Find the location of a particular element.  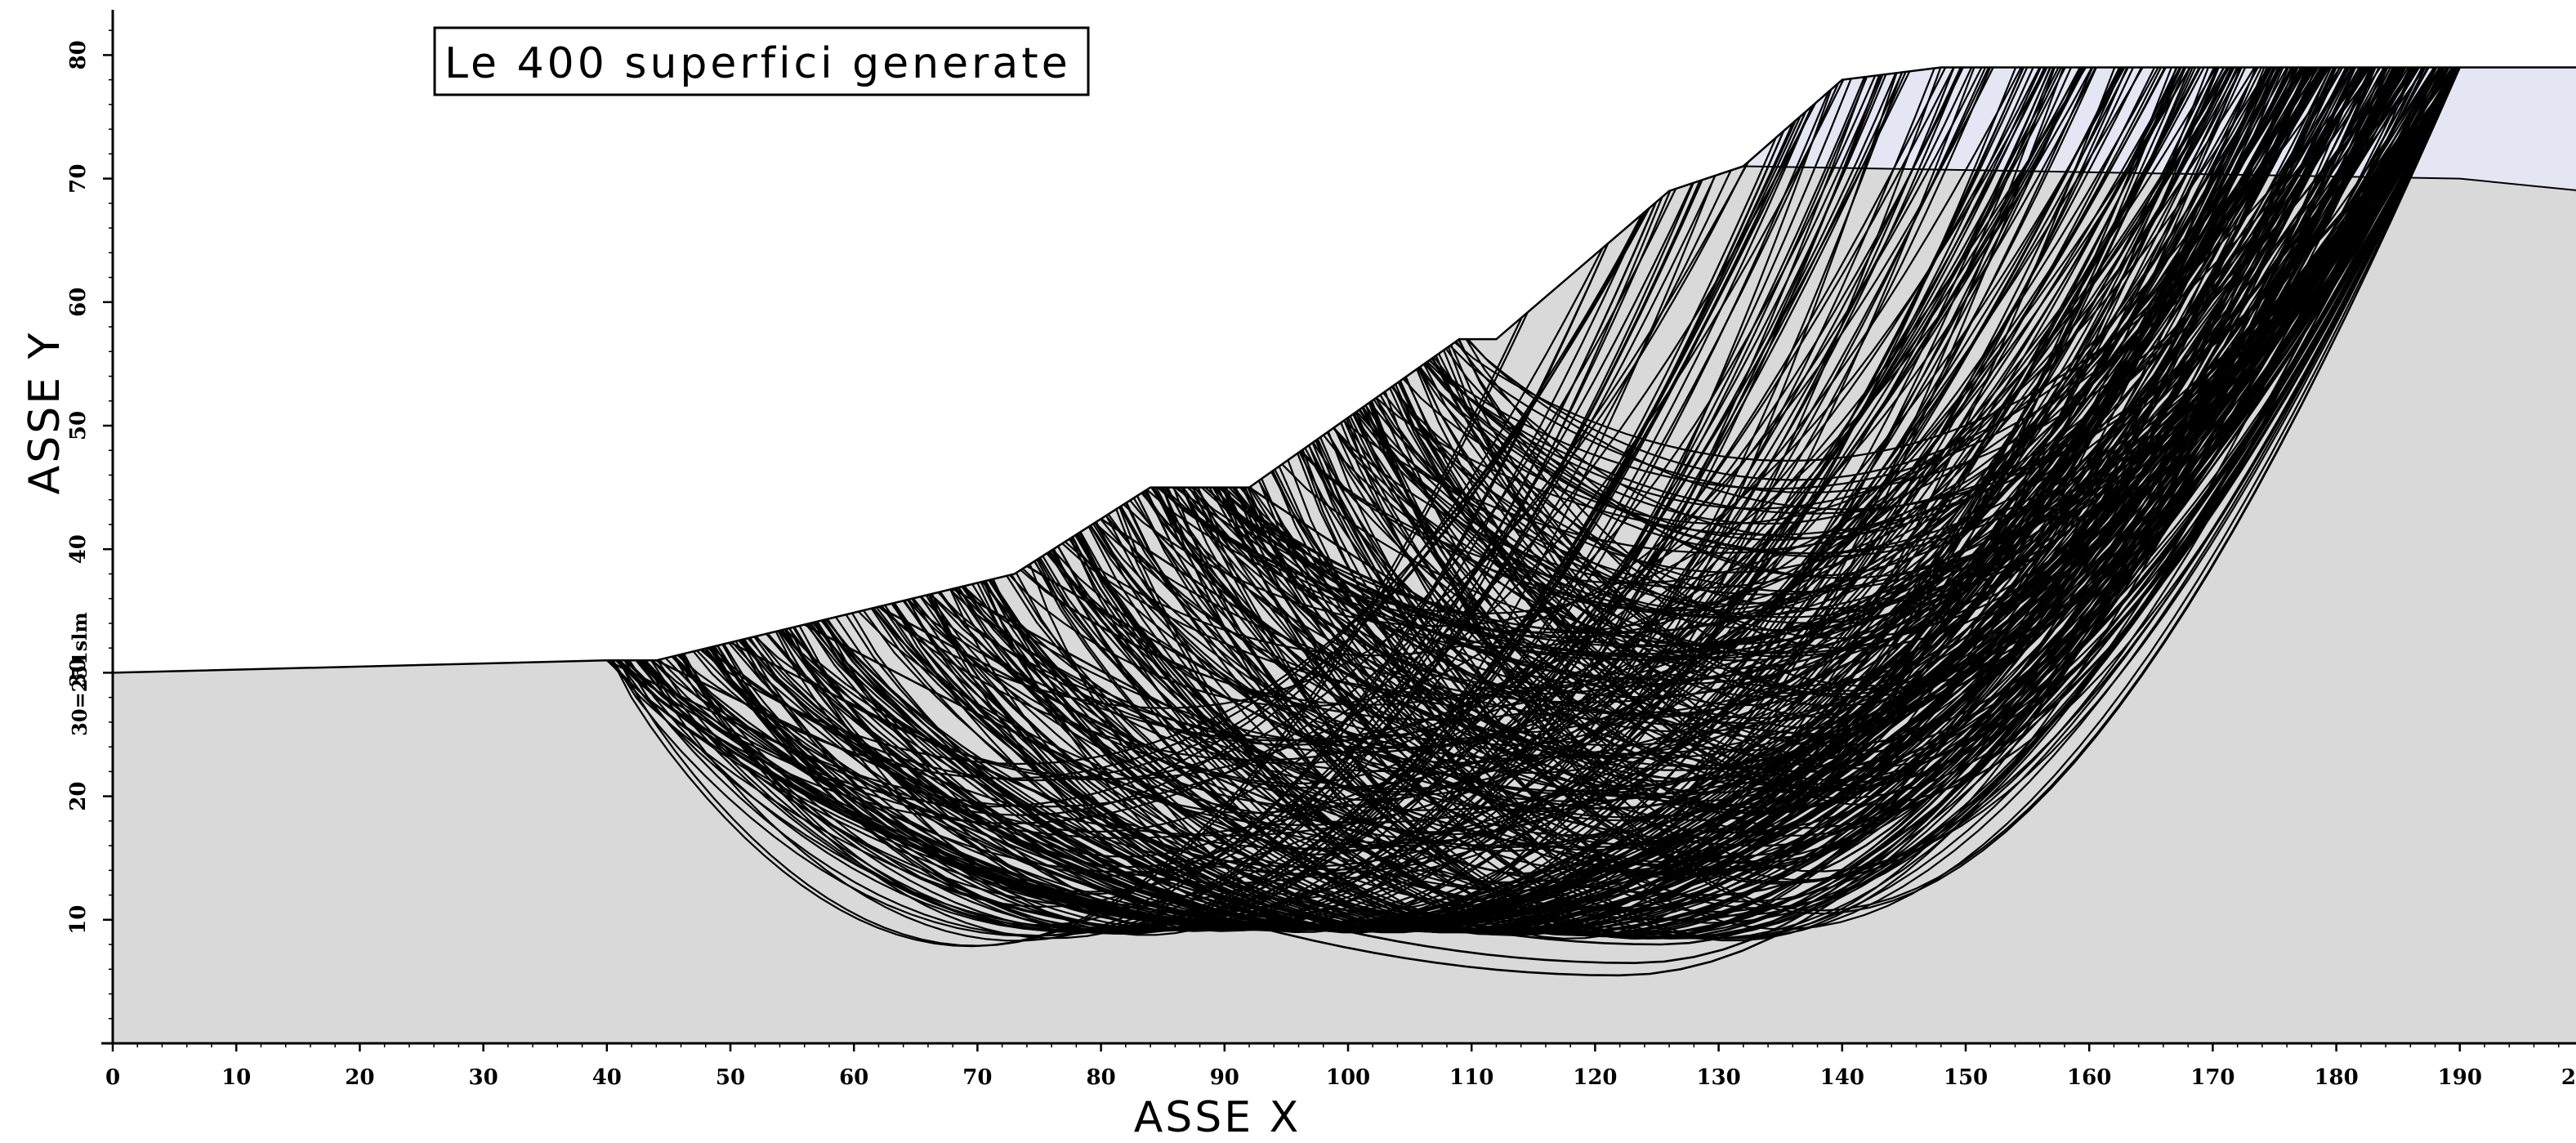

title-box: Le 400 superfici generate is located at coordinates (762, 61).